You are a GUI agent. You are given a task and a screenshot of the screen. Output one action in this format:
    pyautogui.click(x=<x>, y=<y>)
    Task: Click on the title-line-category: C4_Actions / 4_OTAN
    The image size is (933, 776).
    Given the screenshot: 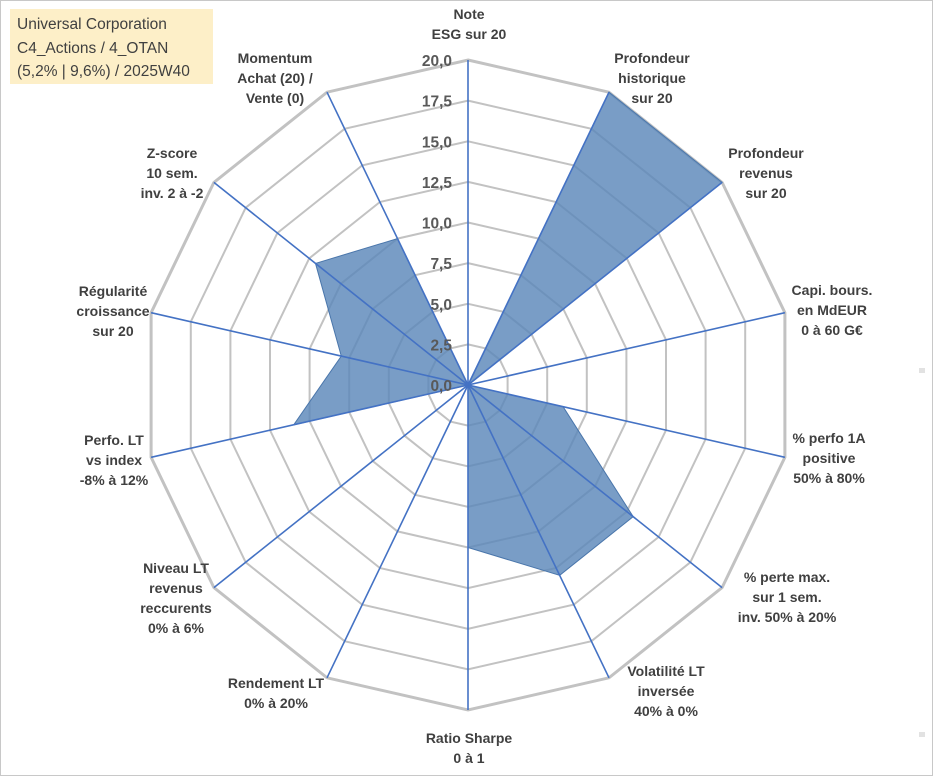 What is the action you would take?
    pyautogui.click(x=93, y=48)
    